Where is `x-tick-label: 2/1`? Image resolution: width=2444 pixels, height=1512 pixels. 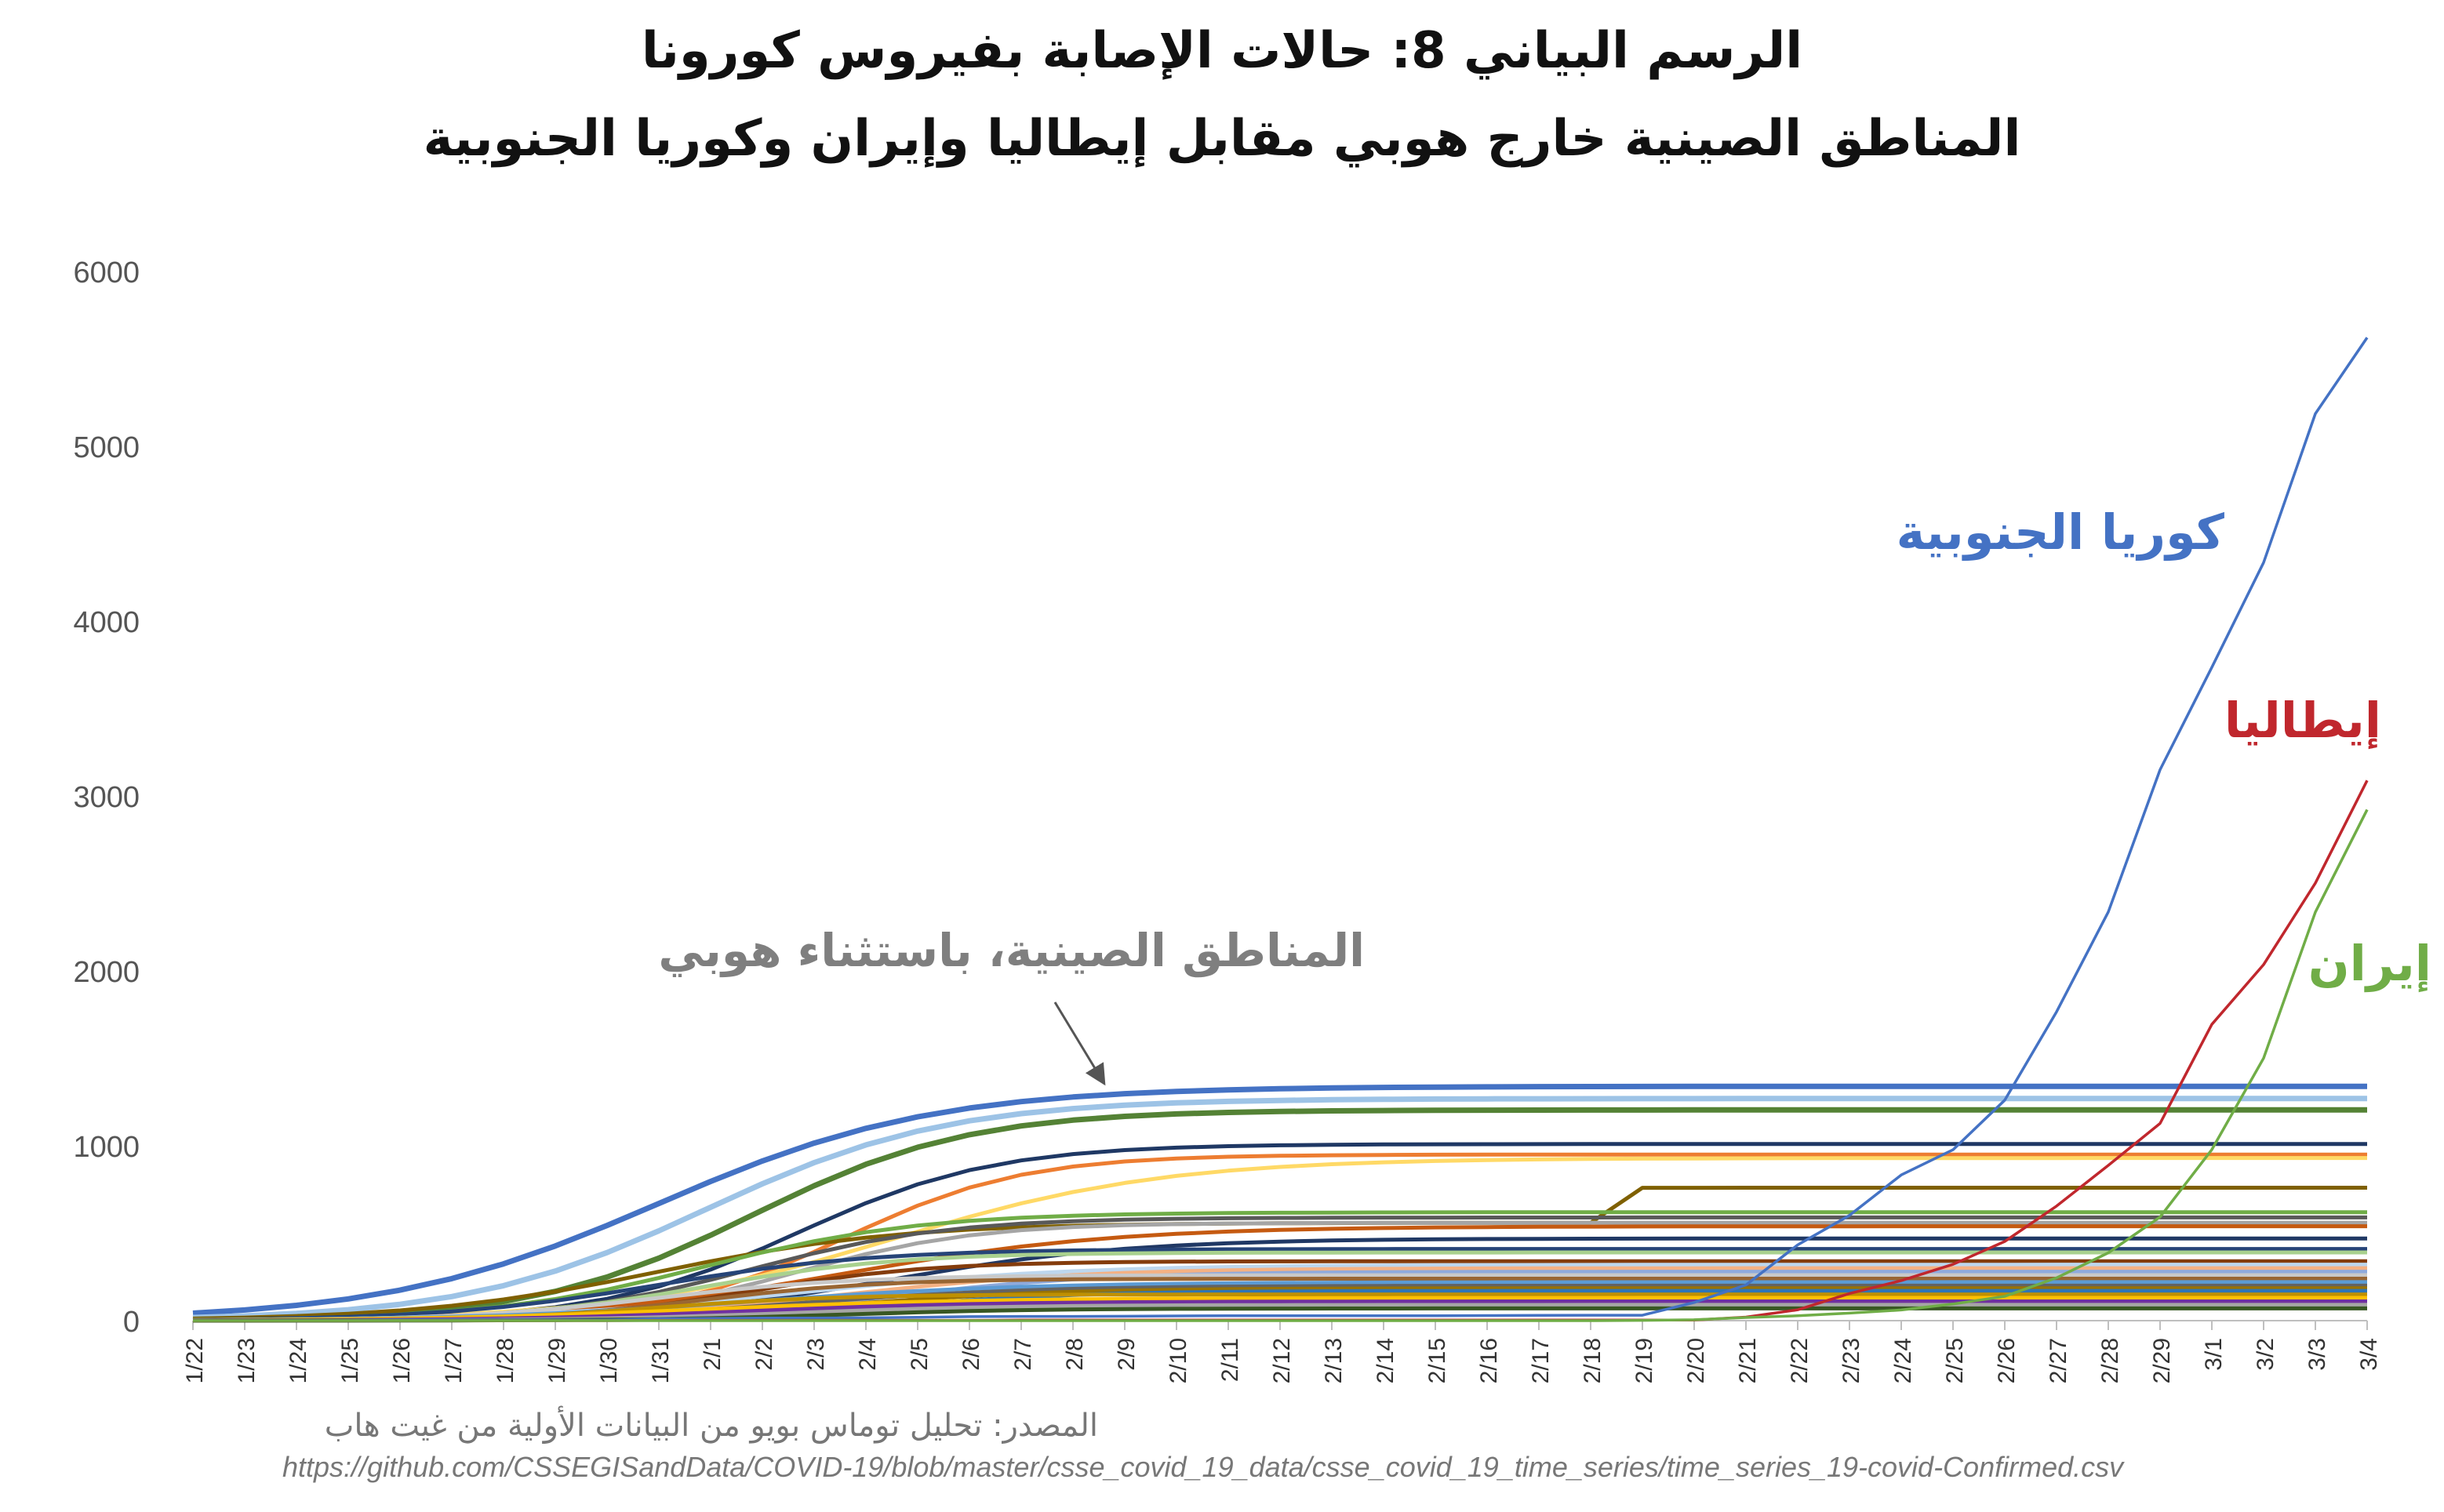
x-tick-label: 2/1 is located at coordinates (713, 1354).